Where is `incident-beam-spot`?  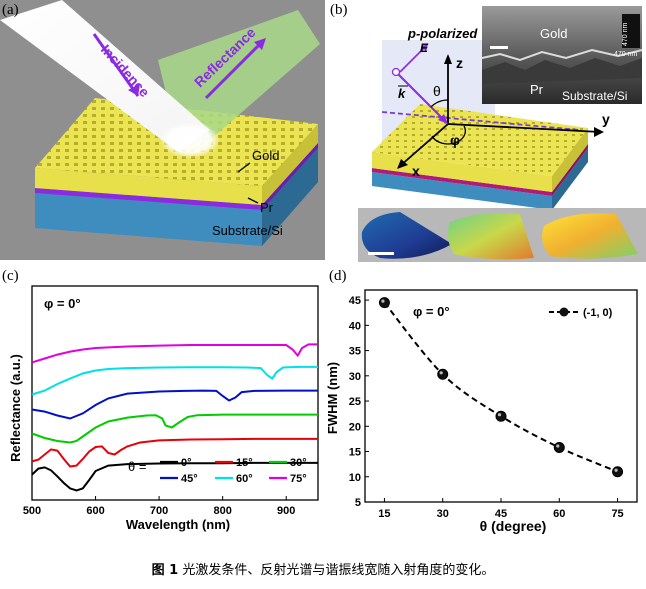 incident-beam-spot is located at coordinates (190, 140).